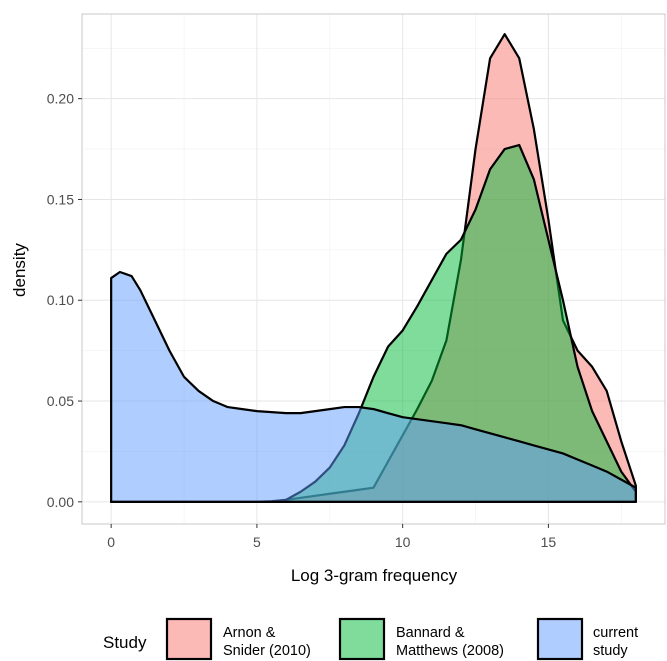  Describe the element at coordinates (125, 642) in the screenshot. I see `legend-title: Study` at that location.